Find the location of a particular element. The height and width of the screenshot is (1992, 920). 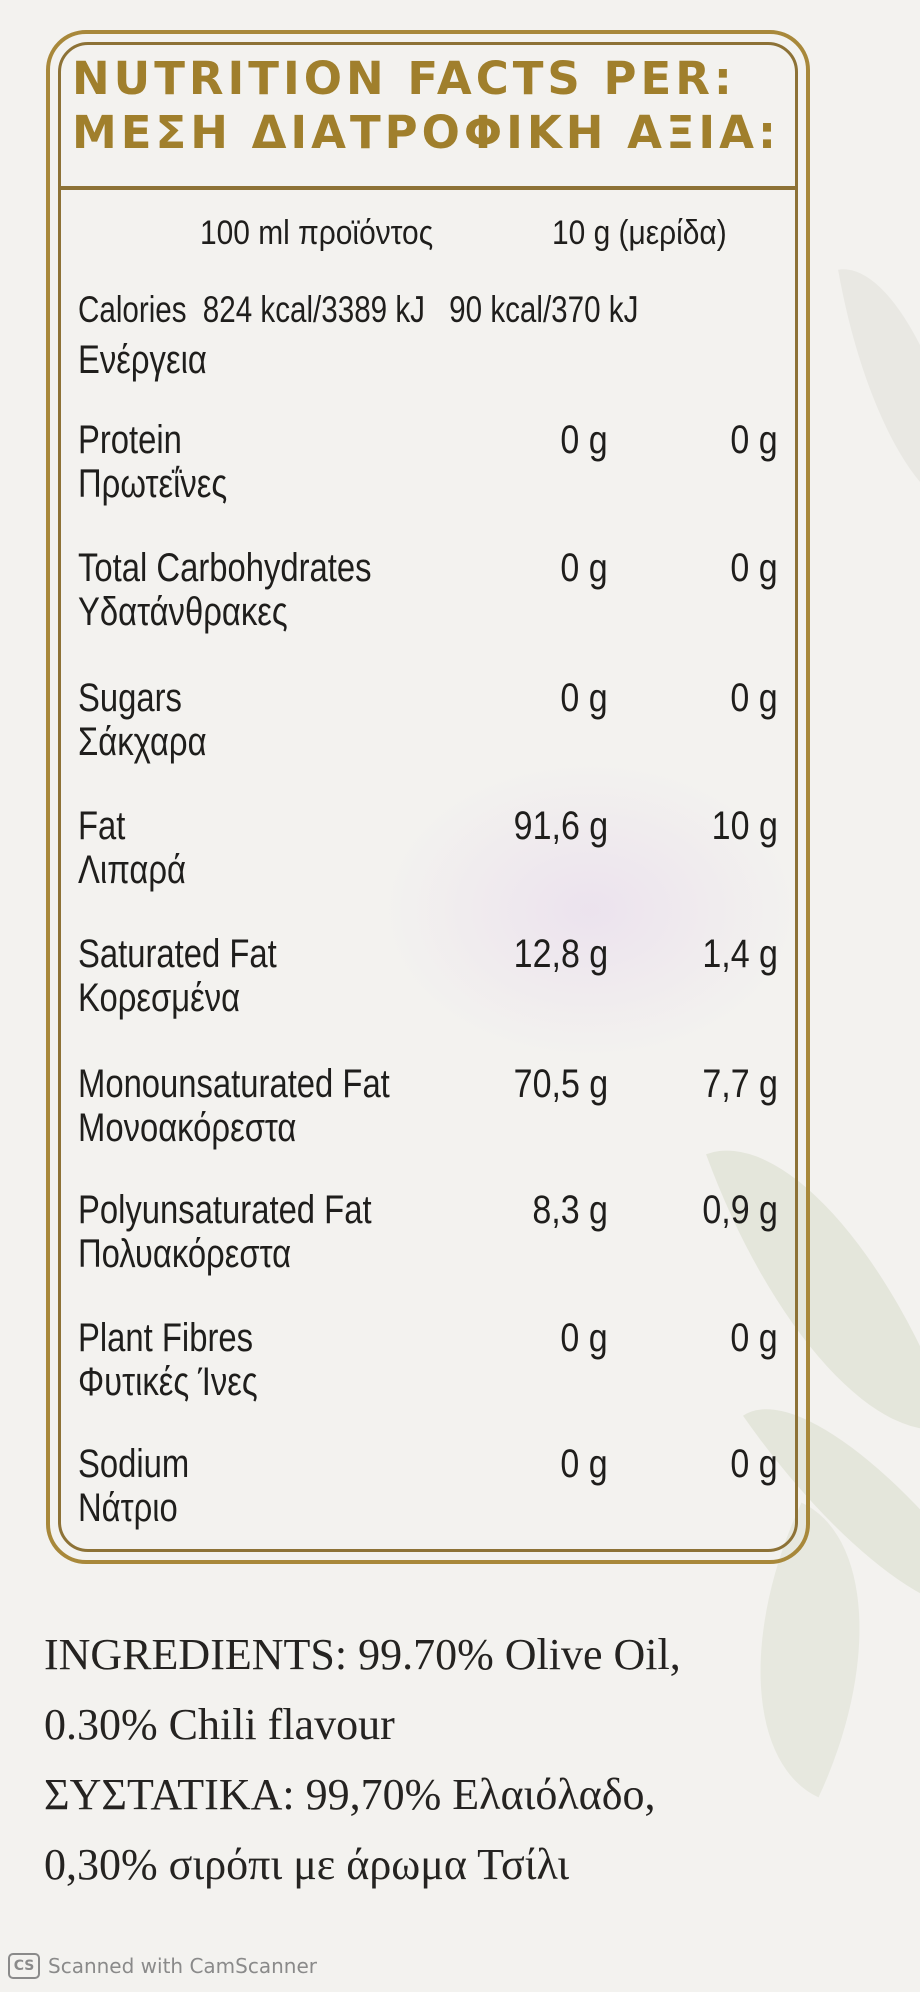

camscanner-logo-icon: CS is located at coordinates (24, 1966).